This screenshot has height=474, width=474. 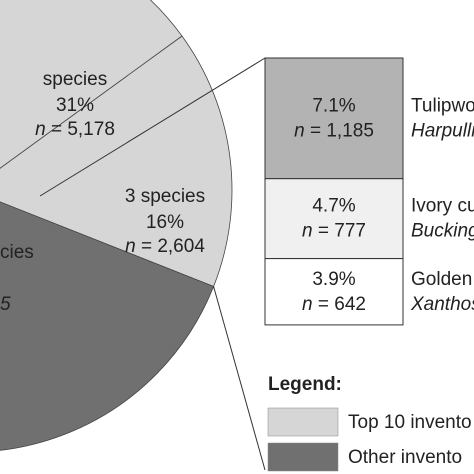 I want to click on legend-label: Top 10 invento, so click(x=410, y=422).